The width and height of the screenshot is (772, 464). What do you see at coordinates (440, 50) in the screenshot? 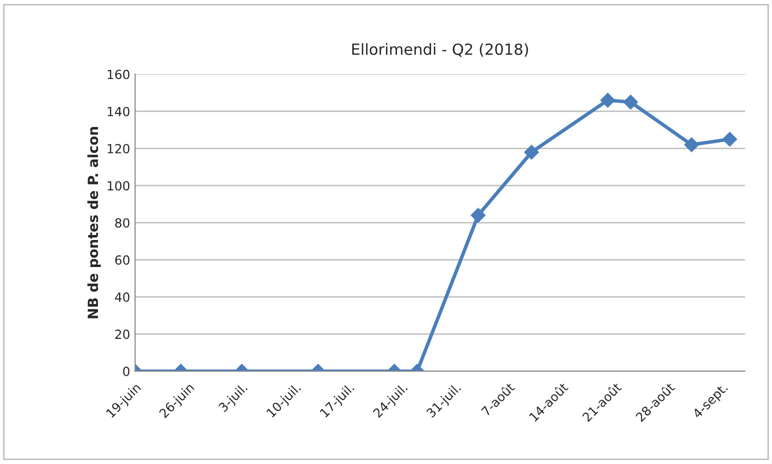
I see `chart-title: Ellorimendi - Q2 (2018)` at bounding box center [440, 50].